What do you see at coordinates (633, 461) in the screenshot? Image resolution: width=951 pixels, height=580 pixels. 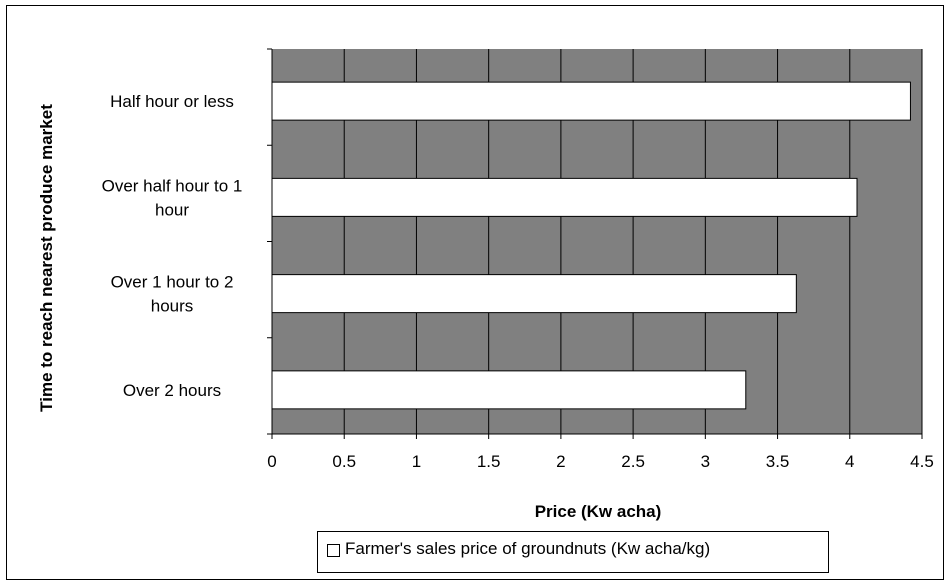 I see `x-tick-label: 2.5` at bounding box center [633, 461].